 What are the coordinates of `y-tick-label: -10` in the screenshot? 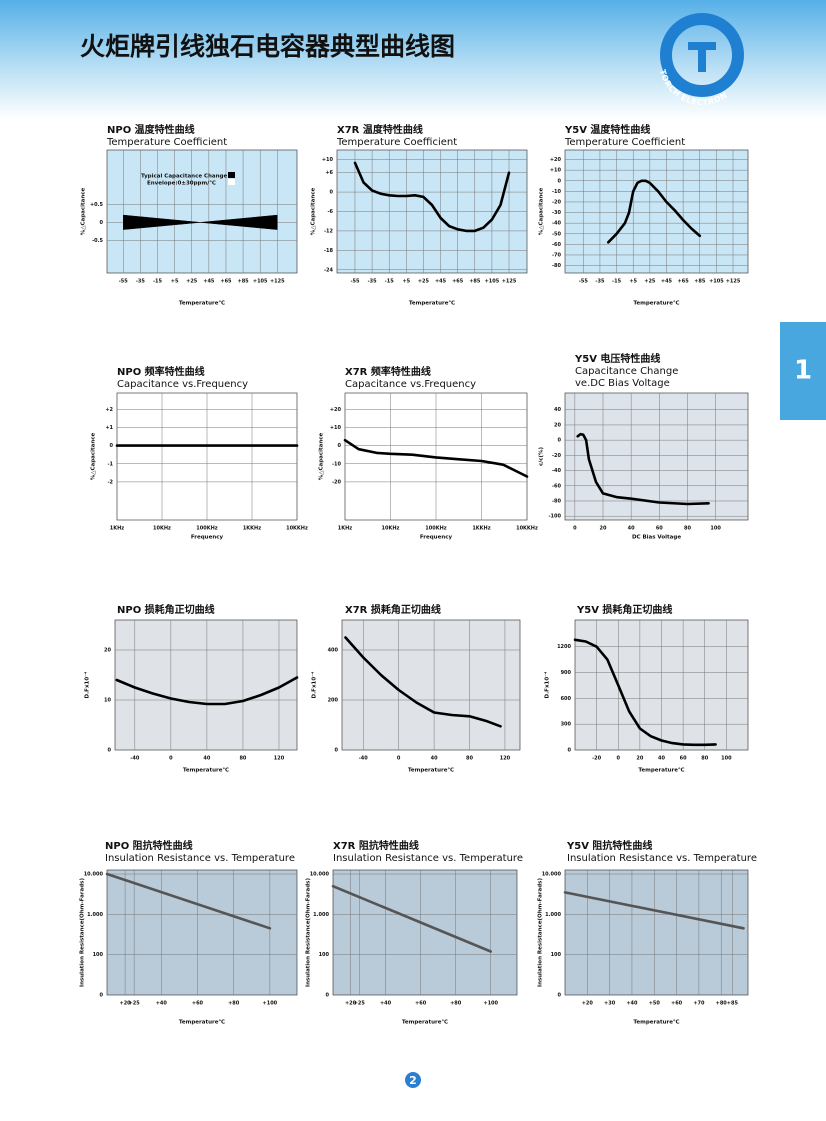 It's located at (557, 192).